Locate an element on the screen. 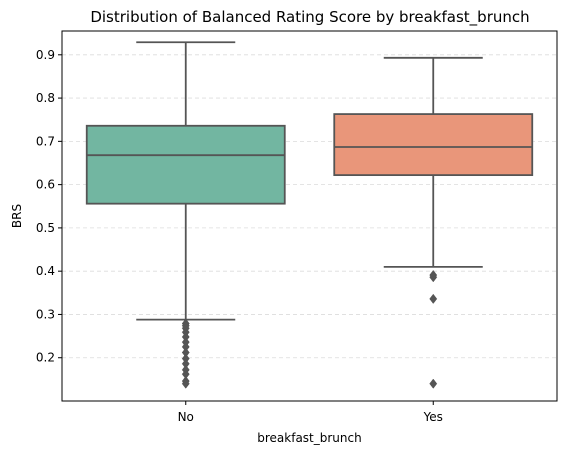 The height and width of the screenshot is (455, 567). y-tick-label: 0.7 is located at coordinates (45, 141).